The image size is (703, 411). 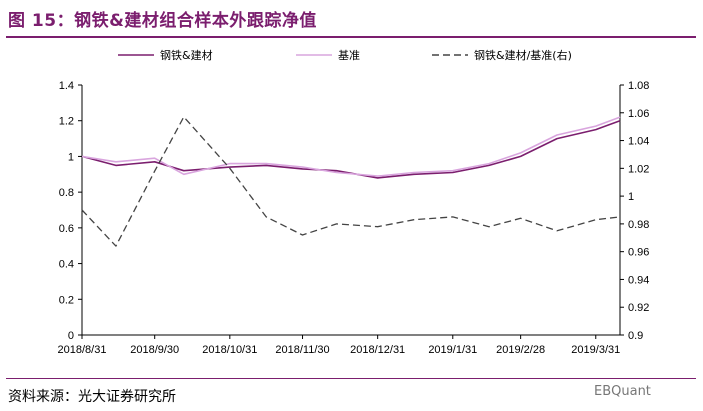 I want to click on y2-tick-label: 1, so click(x=631, y=197).